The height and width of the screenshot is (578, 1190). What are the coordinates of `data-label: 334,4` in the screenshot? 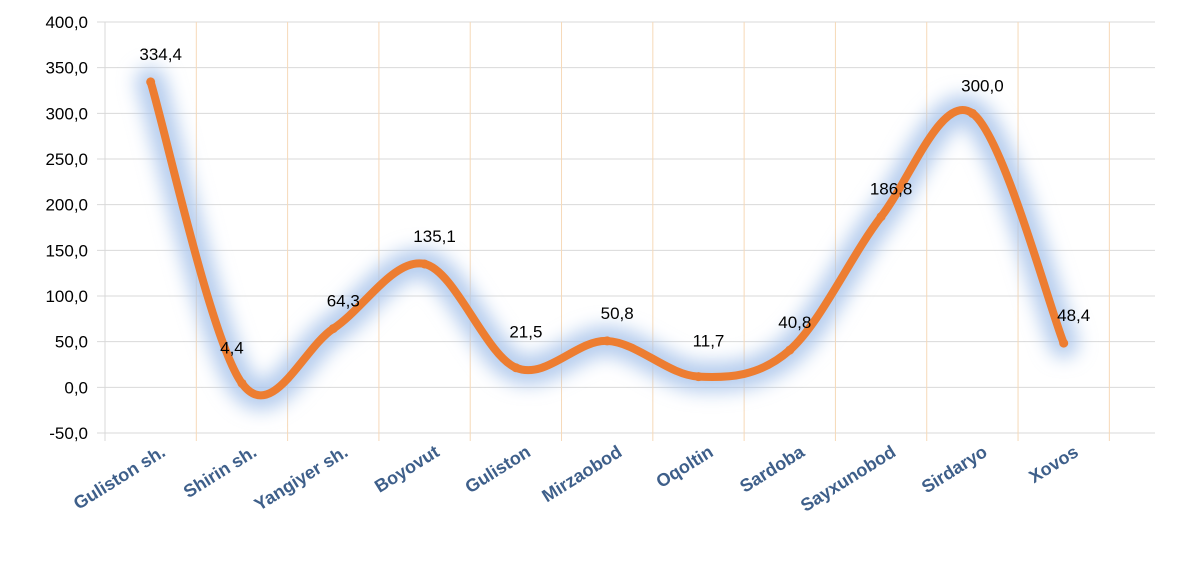 It's located at (160, 54).